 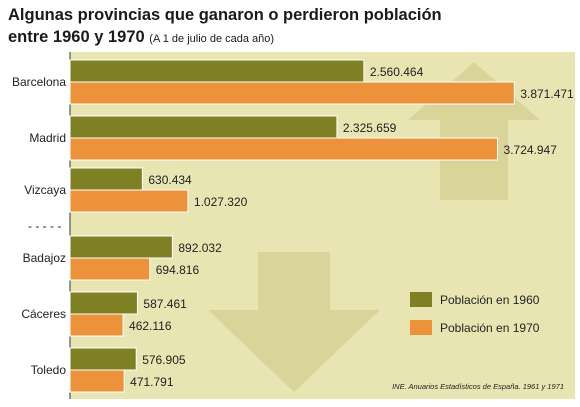 What do you see at coordinates (96, 325) in the screenshot?
I see `bar-caceres-1970` at bounding box center [96, 325].